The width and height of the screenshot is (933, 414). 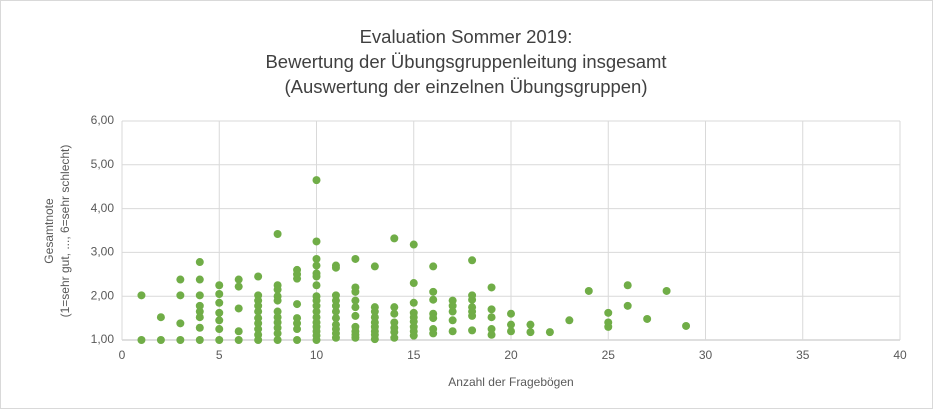 What do you see at coordinates (65, 231) in the screenshot?
I see `y-axis-label: (1=sehr gut, ..., 6=sehr schlecht)` at bounding box center [65, 231].